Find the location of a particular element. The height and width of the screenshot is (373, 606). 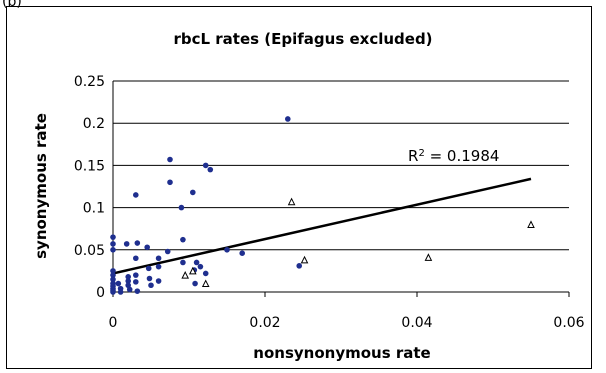

x-tick-label: 0 is located at coordinates (113, 323).